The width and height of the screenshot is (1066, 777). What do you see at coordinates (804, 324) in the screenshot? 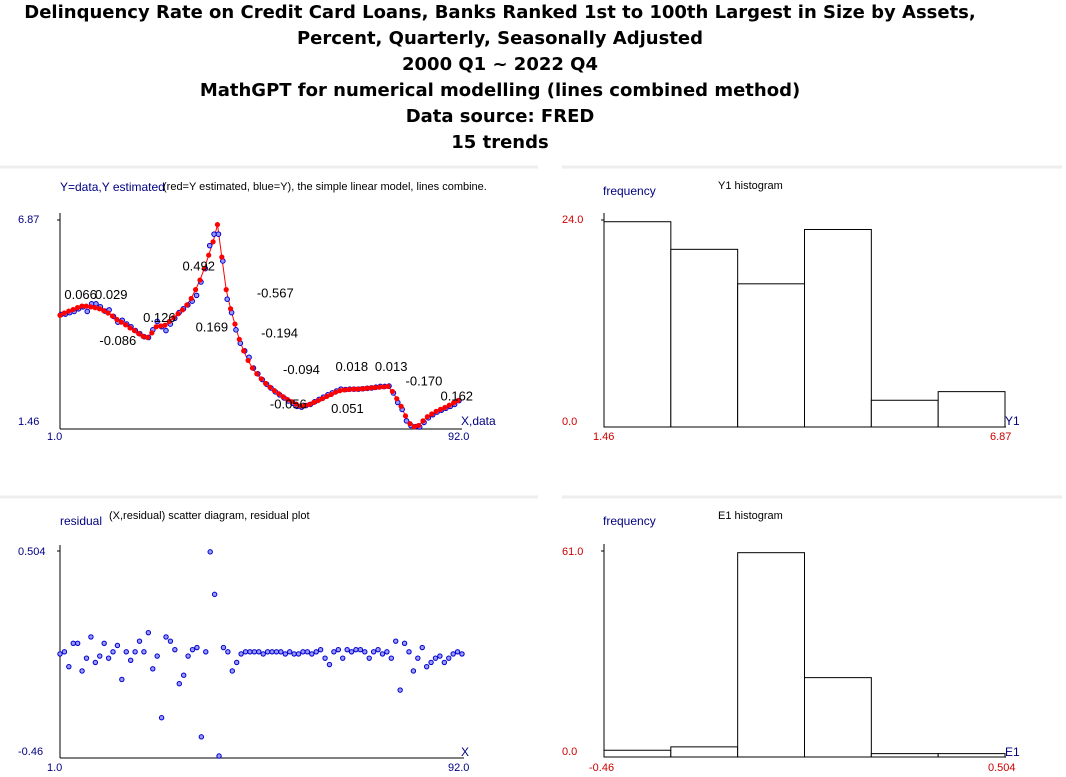
I see `y1-hist-bars` at bounding box center [804, 324].